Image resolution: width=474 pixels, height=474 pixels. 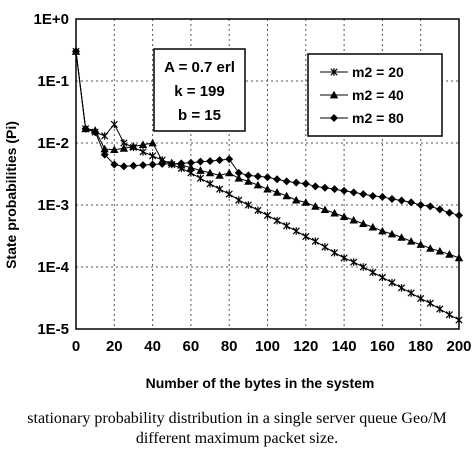 What do you see at coordinates (382, 346) in the screenshot?
I see `x-tick-label: 160` at bounding box center [382, 346].